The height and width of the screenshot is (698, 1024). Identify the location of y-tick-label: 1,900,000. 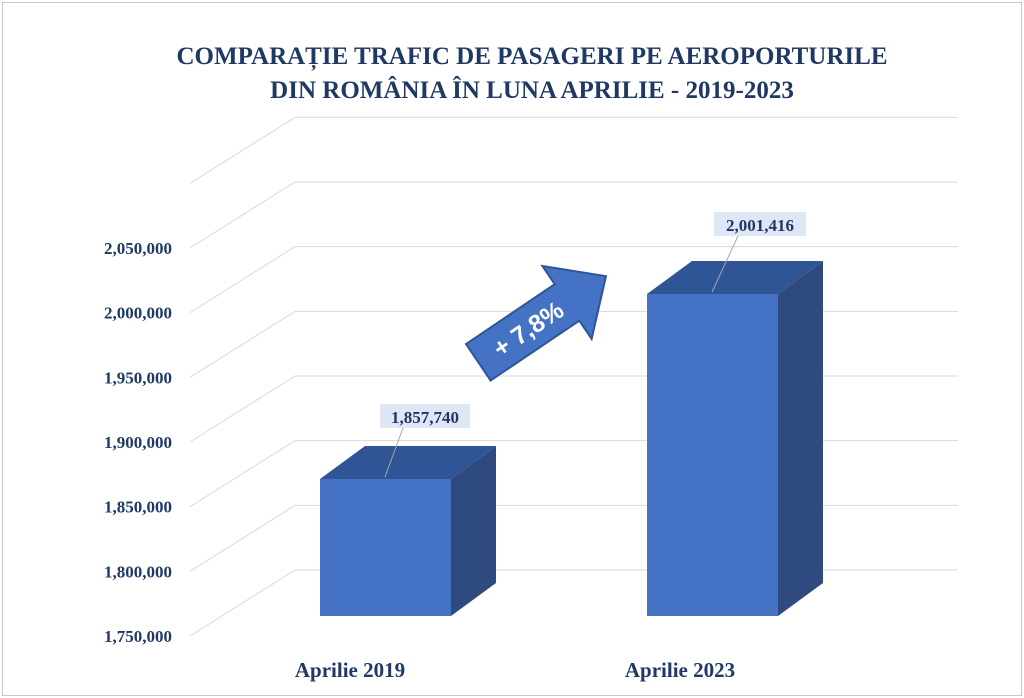
(138, 442).